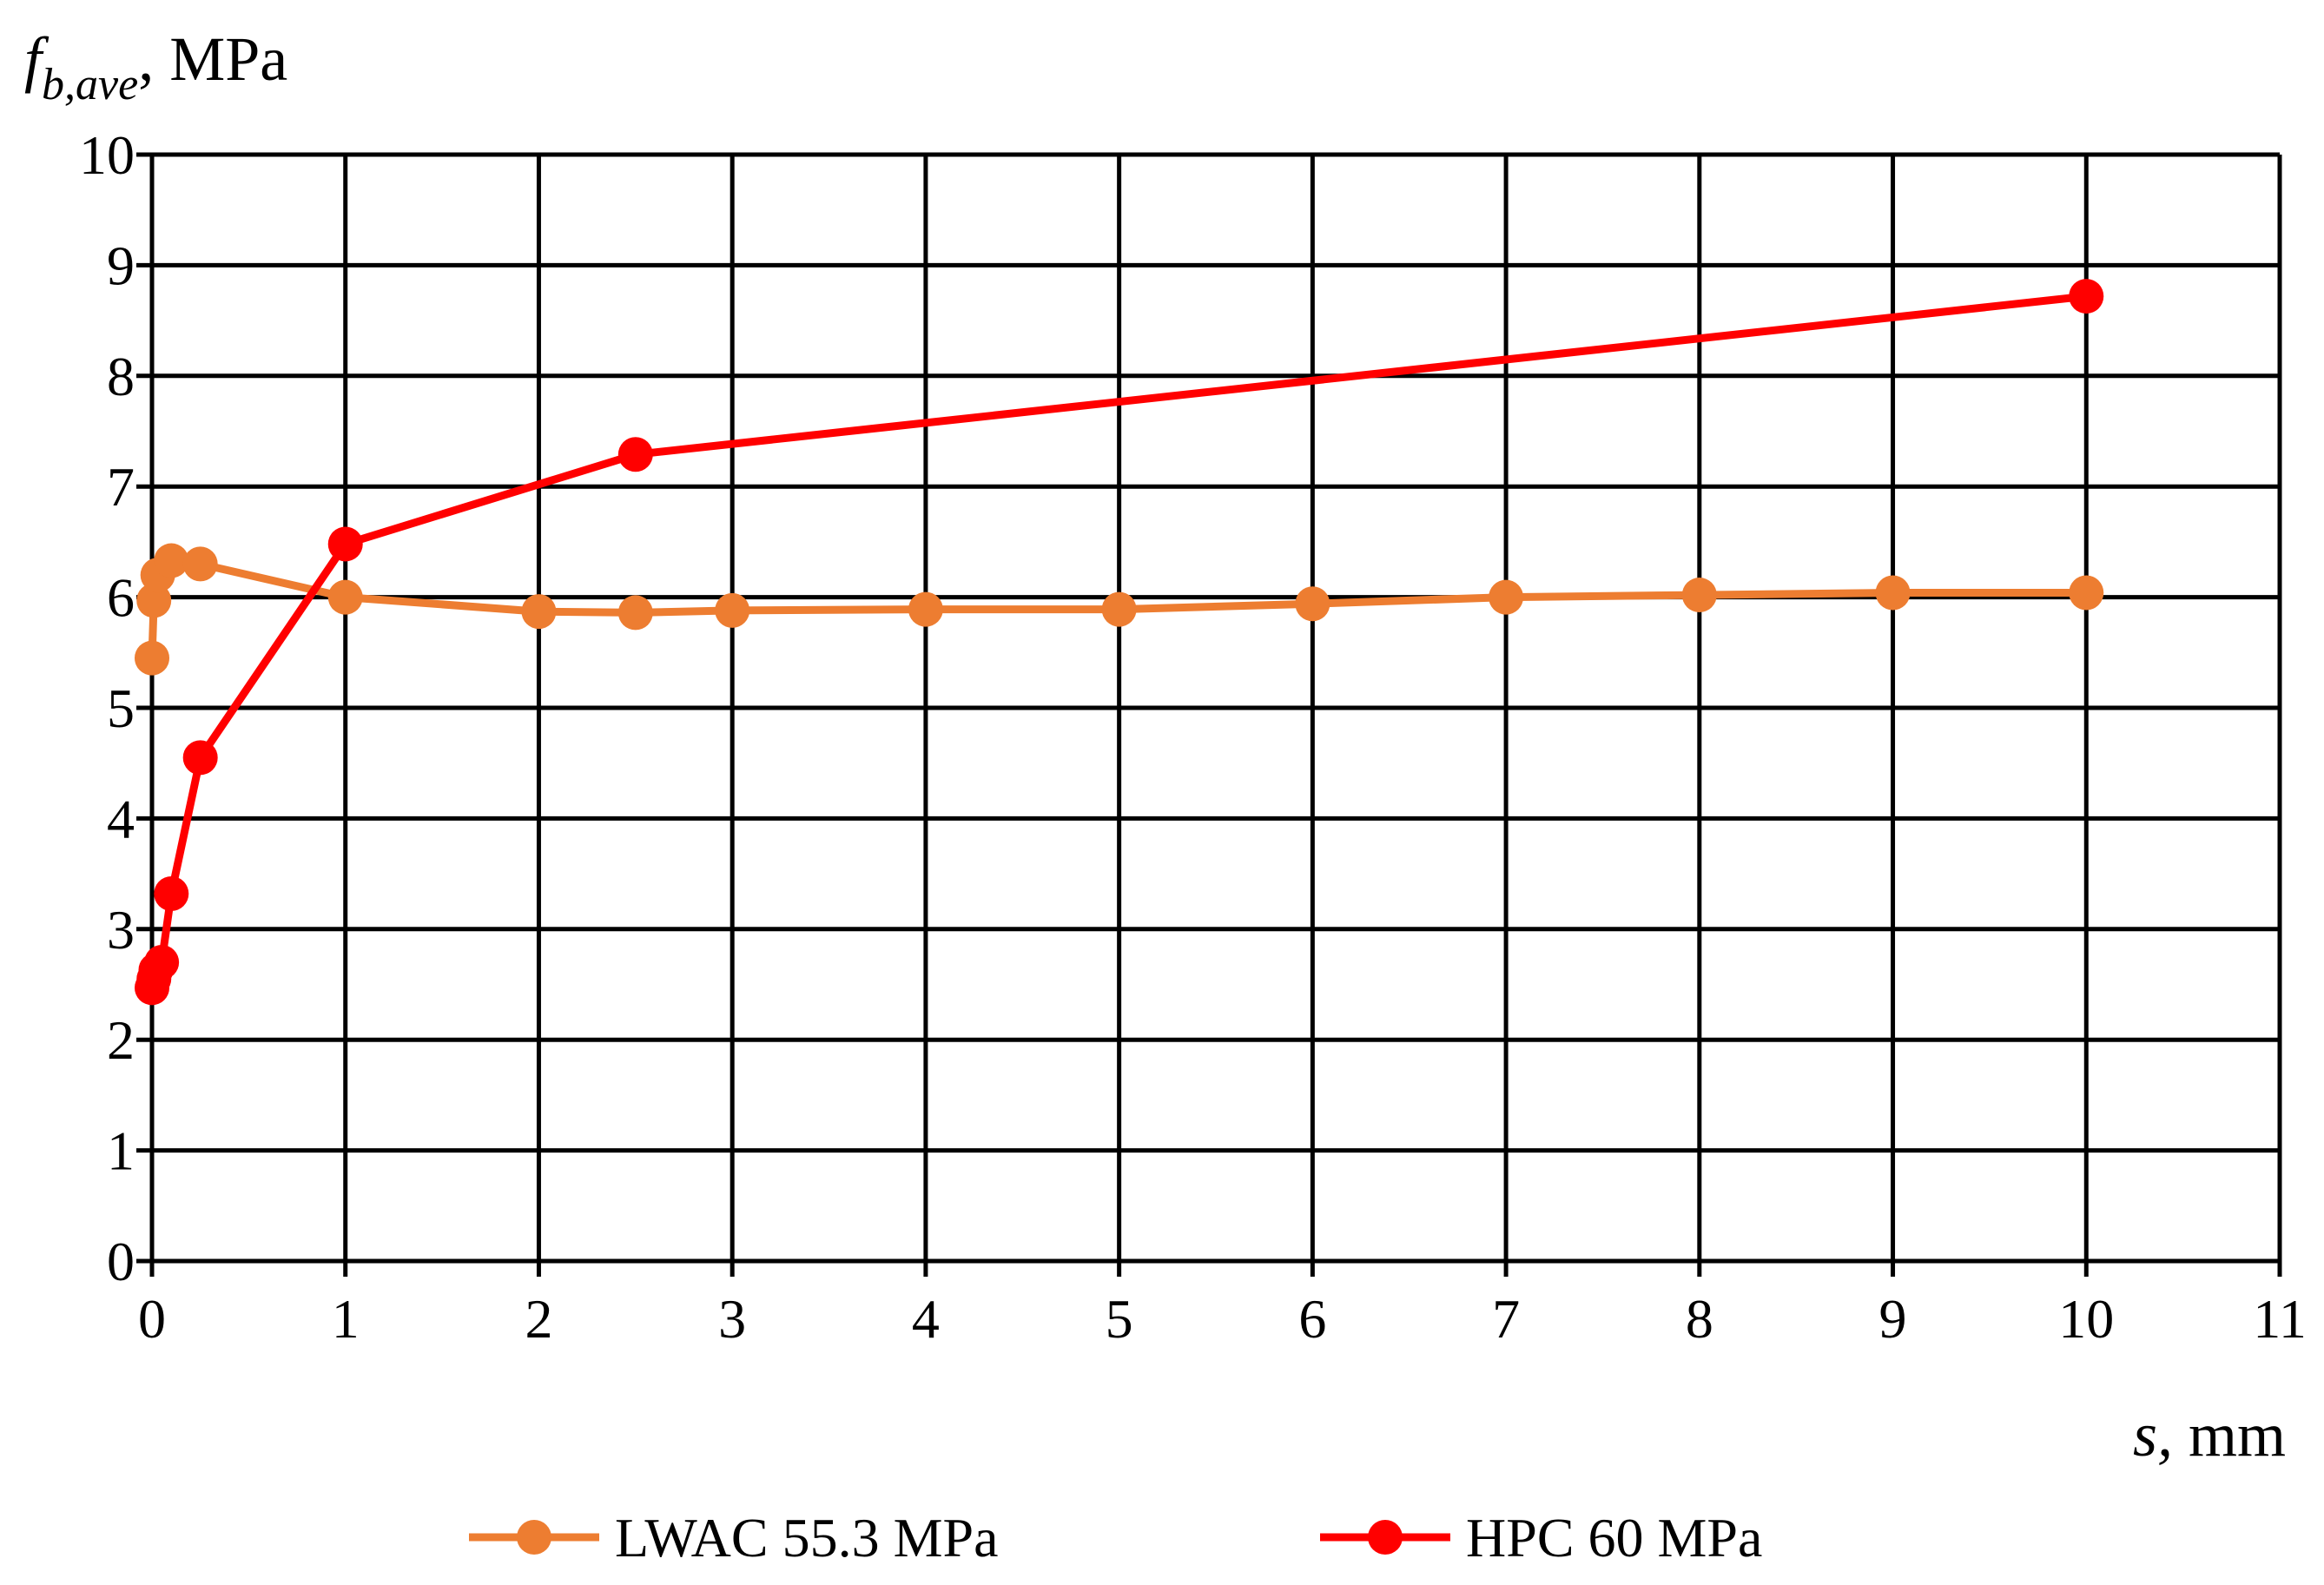 This screenshot has width=2324, height=1585. Describe the element at coordinates (121, 708) in the screenshot. I see `y-tick-label: 5` at that location.